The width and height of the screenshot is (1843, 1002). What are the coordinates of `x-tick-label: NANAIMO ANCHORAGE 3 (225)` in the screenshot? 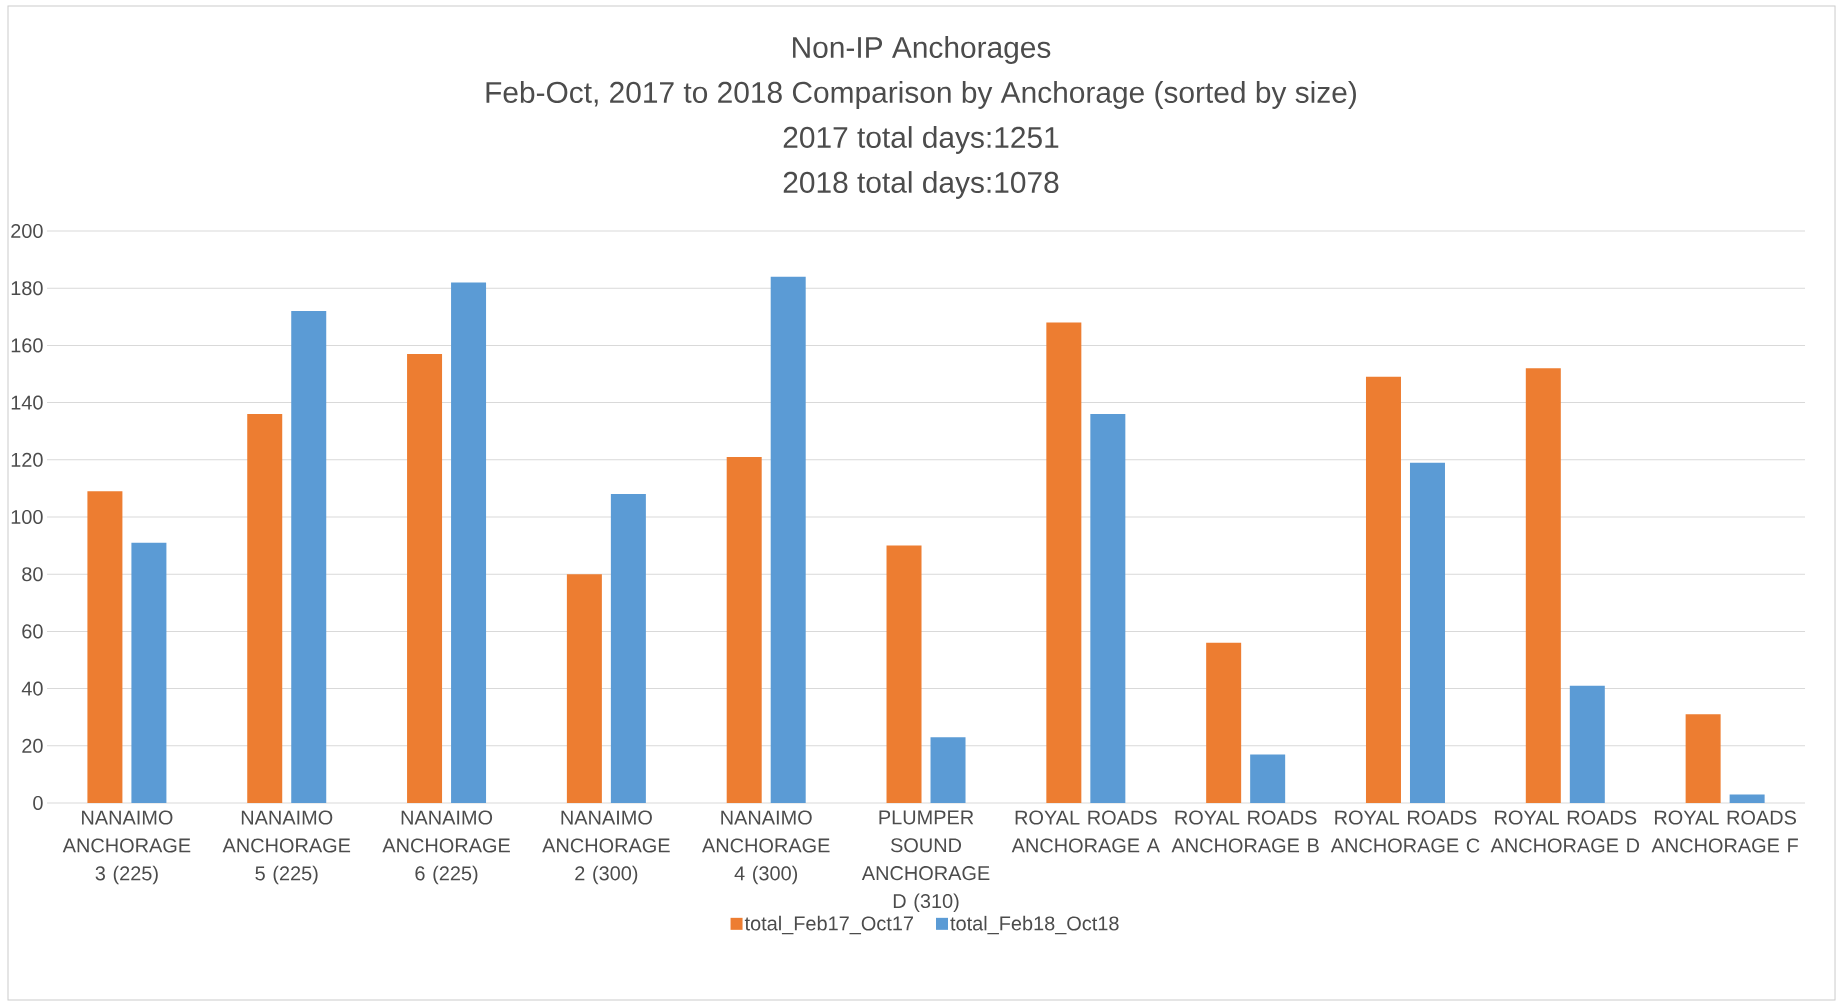 It's located at (126, 847).